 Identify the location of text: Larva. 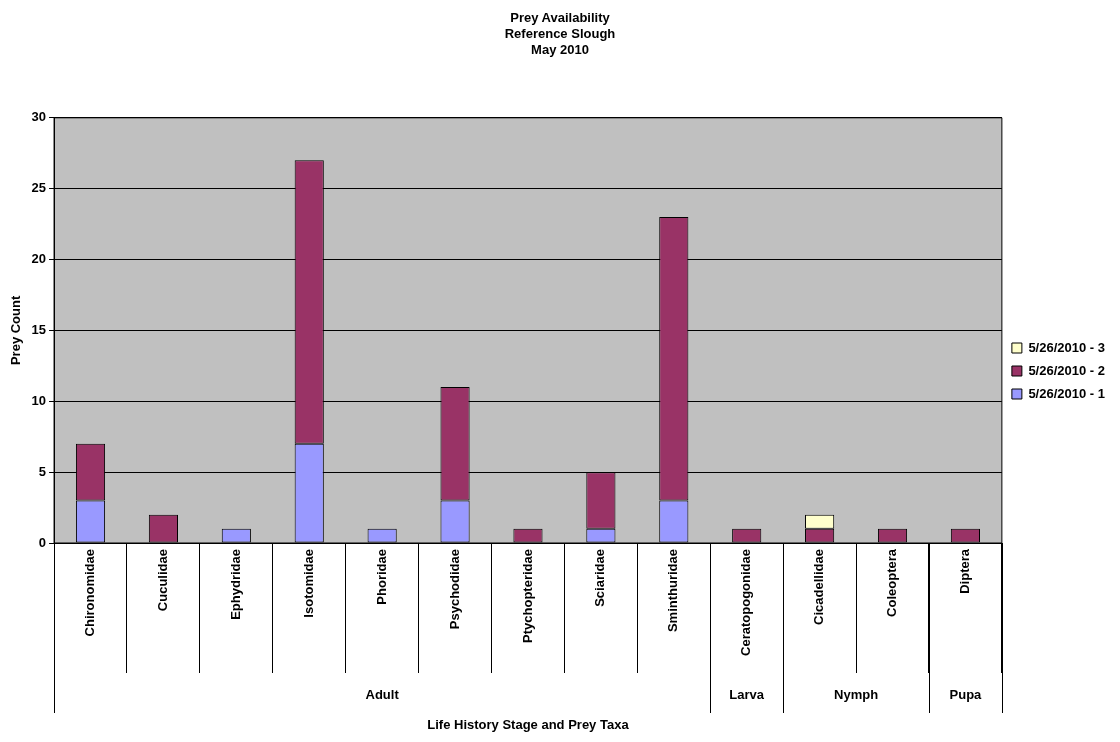
(747, 694).